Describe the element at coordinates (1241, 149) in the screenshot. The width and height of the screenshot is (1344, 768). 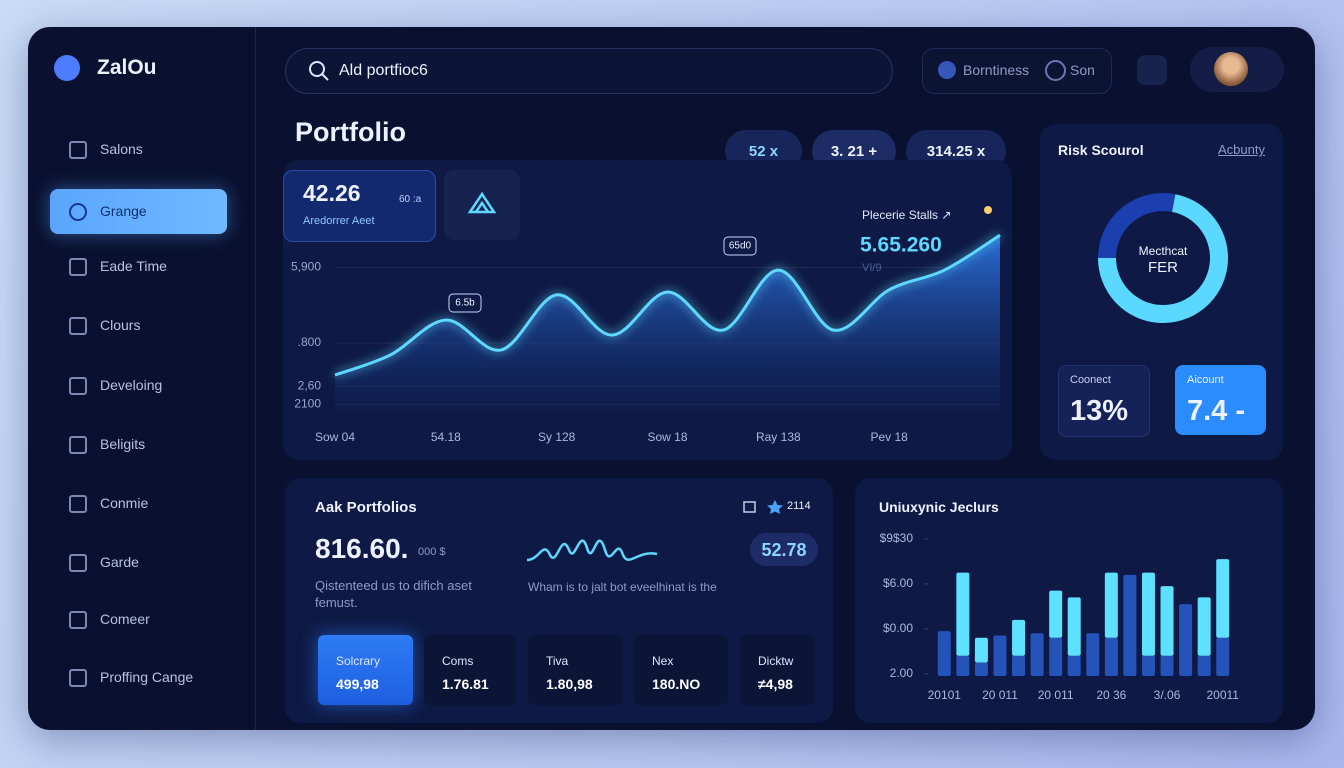
I see `risk-link: Acbunty` at that location.